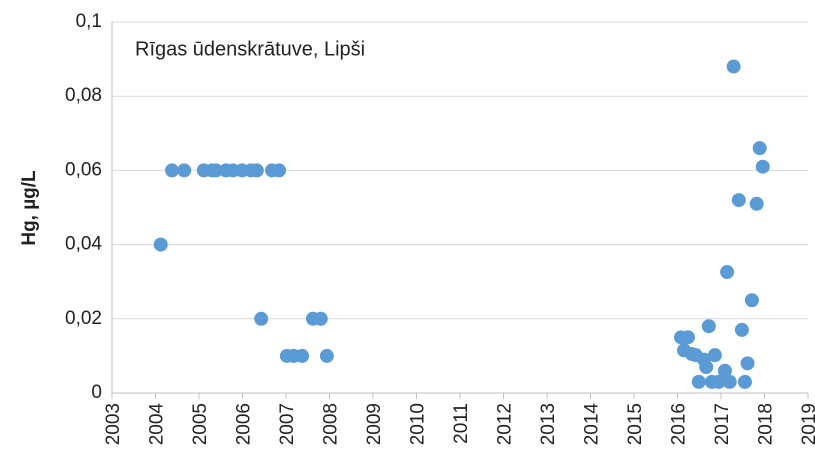 This screenshot has width=815, height=461. What do you see at coordinates (200, 424) in the screenshot?
I see `x-tick-label: 2005` at bounding box center [200, 424].